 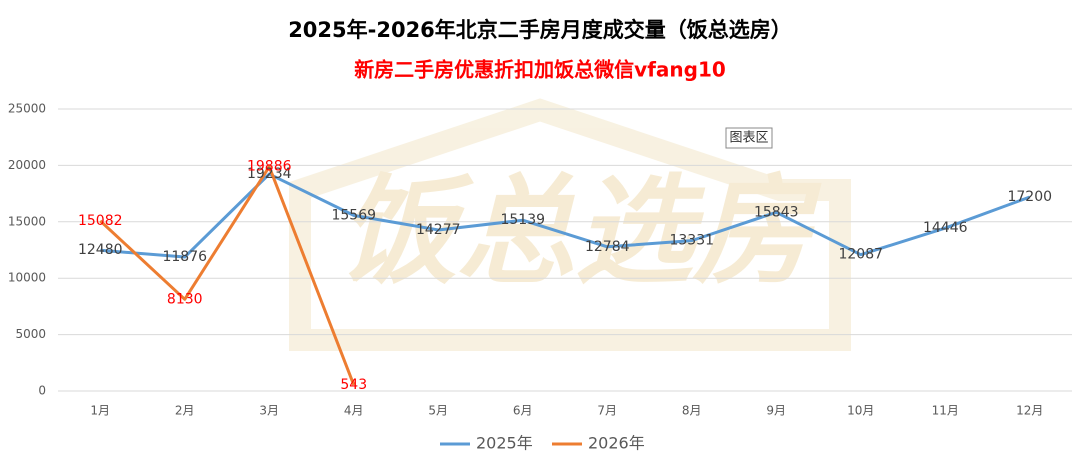 What do you see at coordinates (860, 255) in the screenshot?
I see `data-label: 12087` at bounding box center [860, 255].